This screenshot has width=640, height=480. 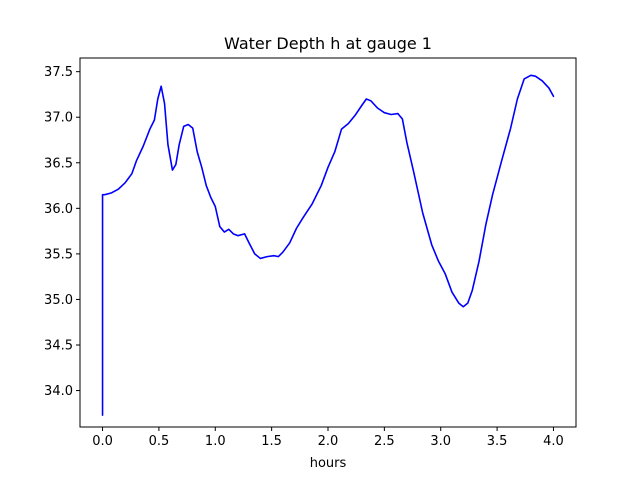 What do you see at coordinates (58, 118) in the screenshot?
I see `y-tick-label: 37.0` at bounding box center [58, 118].